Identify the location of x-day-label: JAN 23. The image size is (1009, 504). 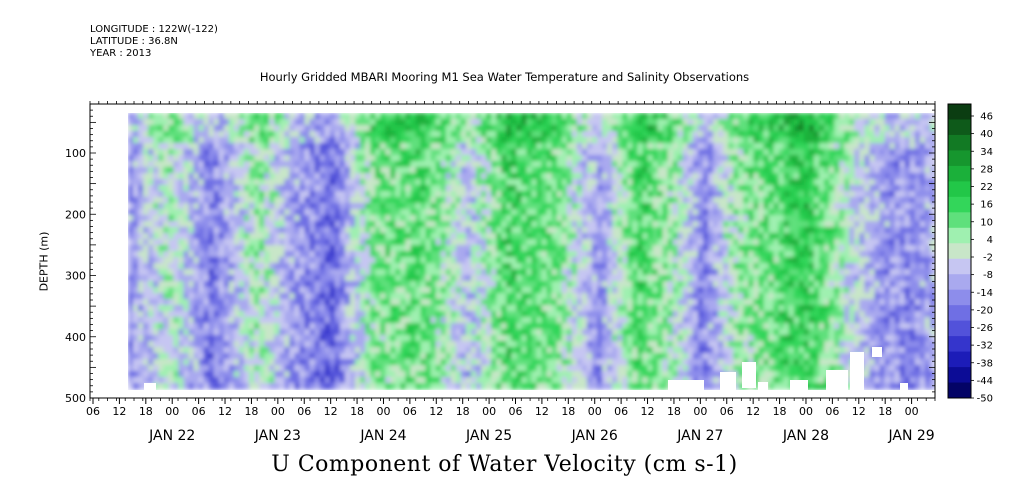
(277, 436).